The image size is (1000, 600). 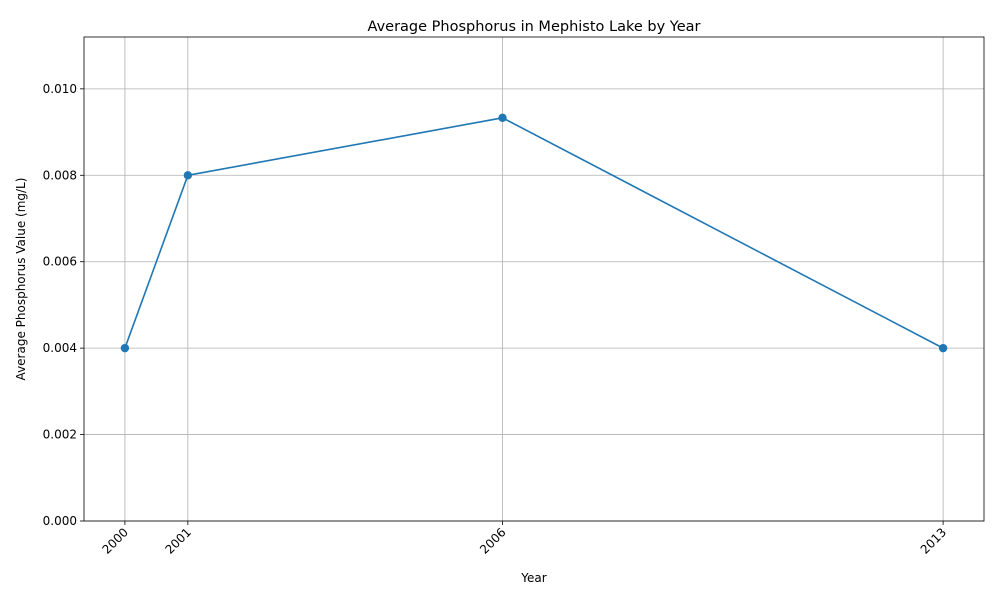 What do you see at coordinates (60, 175) in the screenshot?
I see `y-tick-label: 0.008` at bounding box center [60, 175].